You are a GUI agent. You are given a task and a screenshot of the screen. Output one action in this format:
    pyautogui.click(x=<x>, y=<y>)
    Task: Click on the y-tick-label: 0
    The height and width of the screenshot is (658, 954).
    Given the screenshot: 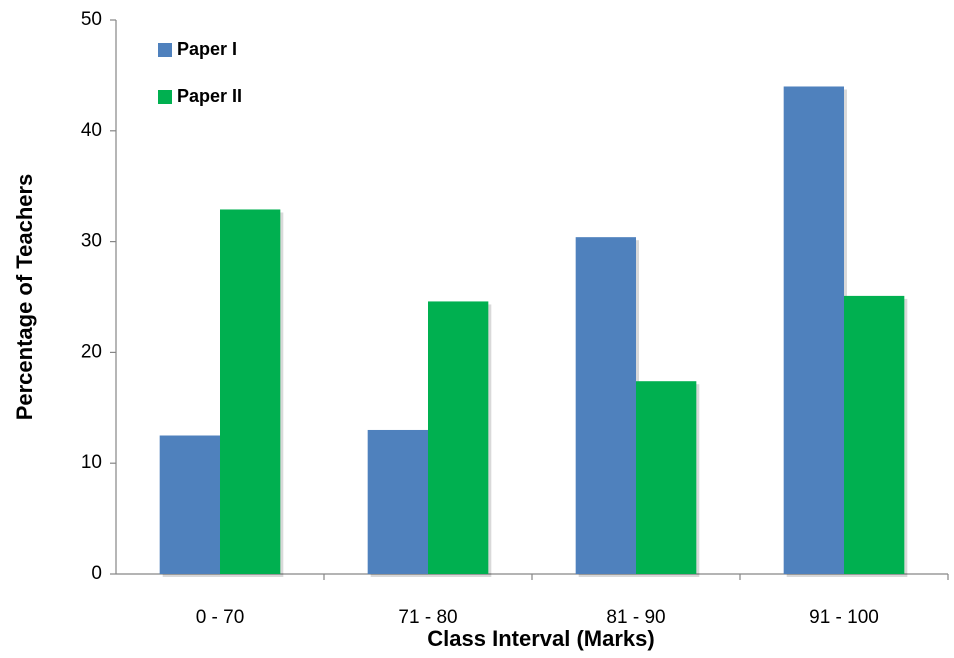 What is the action you would take?
    pyautogui.click(x=96, y=573)
    